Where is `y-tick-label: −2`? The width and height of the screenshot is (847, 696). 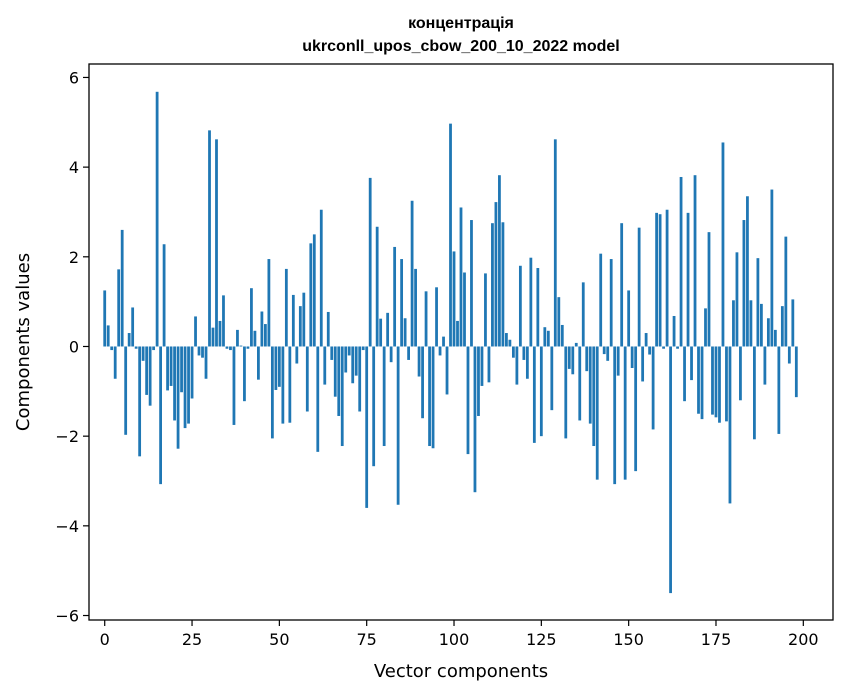
y-tick-label: −2 is located at coordinates (67, 436).